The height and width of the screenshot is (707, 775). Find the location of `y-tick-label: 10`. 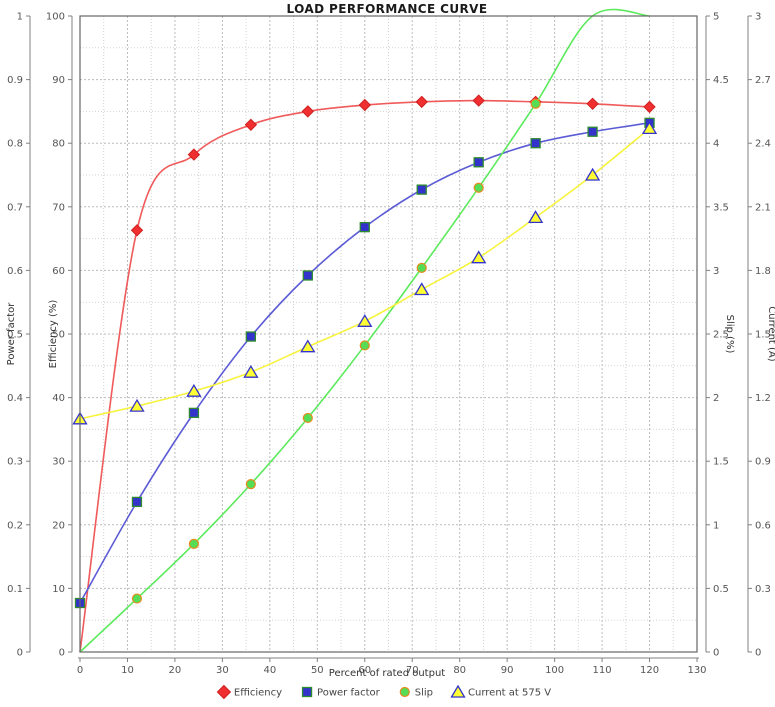

y-tick-label: 10 is located at coordinates (58, 589).